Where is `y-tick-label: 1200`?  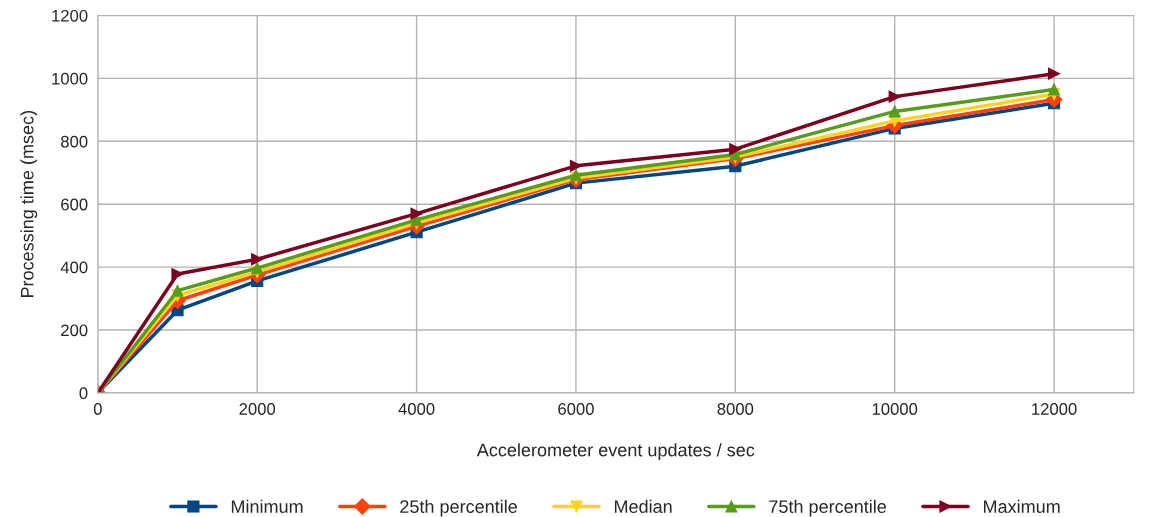 y-tick-label: 1200 is located at coordinates (70, 15).